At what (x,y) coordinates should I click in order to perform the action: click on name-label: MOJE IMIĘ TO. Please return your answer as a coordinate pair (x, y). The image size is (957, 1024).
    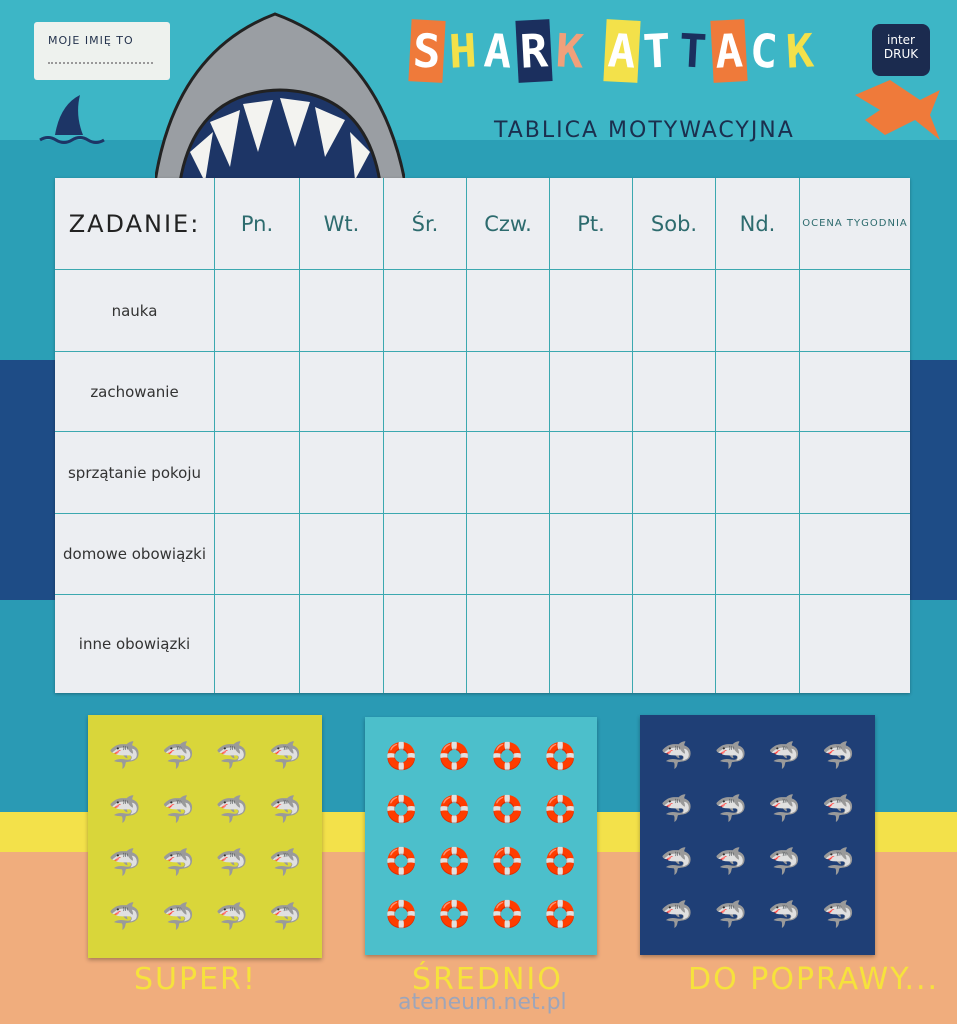
    Looking at the image, I should click on (91, 40).